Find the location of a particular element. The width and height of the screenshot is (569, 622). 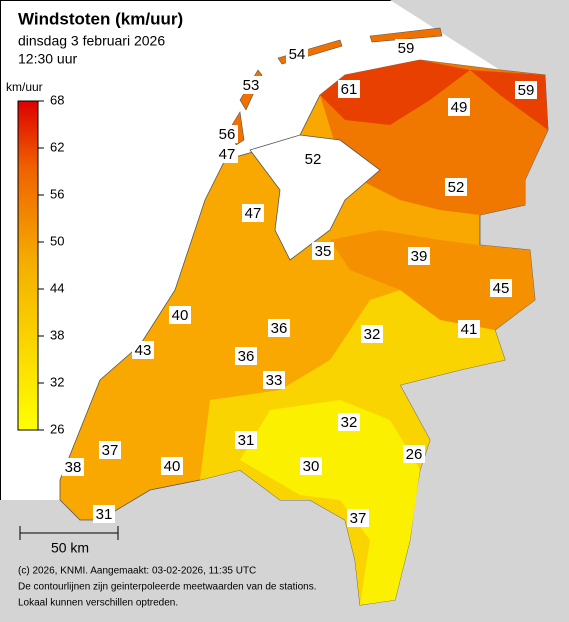

subtitle: dinsdag 3 februari 2026 is located at coordinates (91, 41).